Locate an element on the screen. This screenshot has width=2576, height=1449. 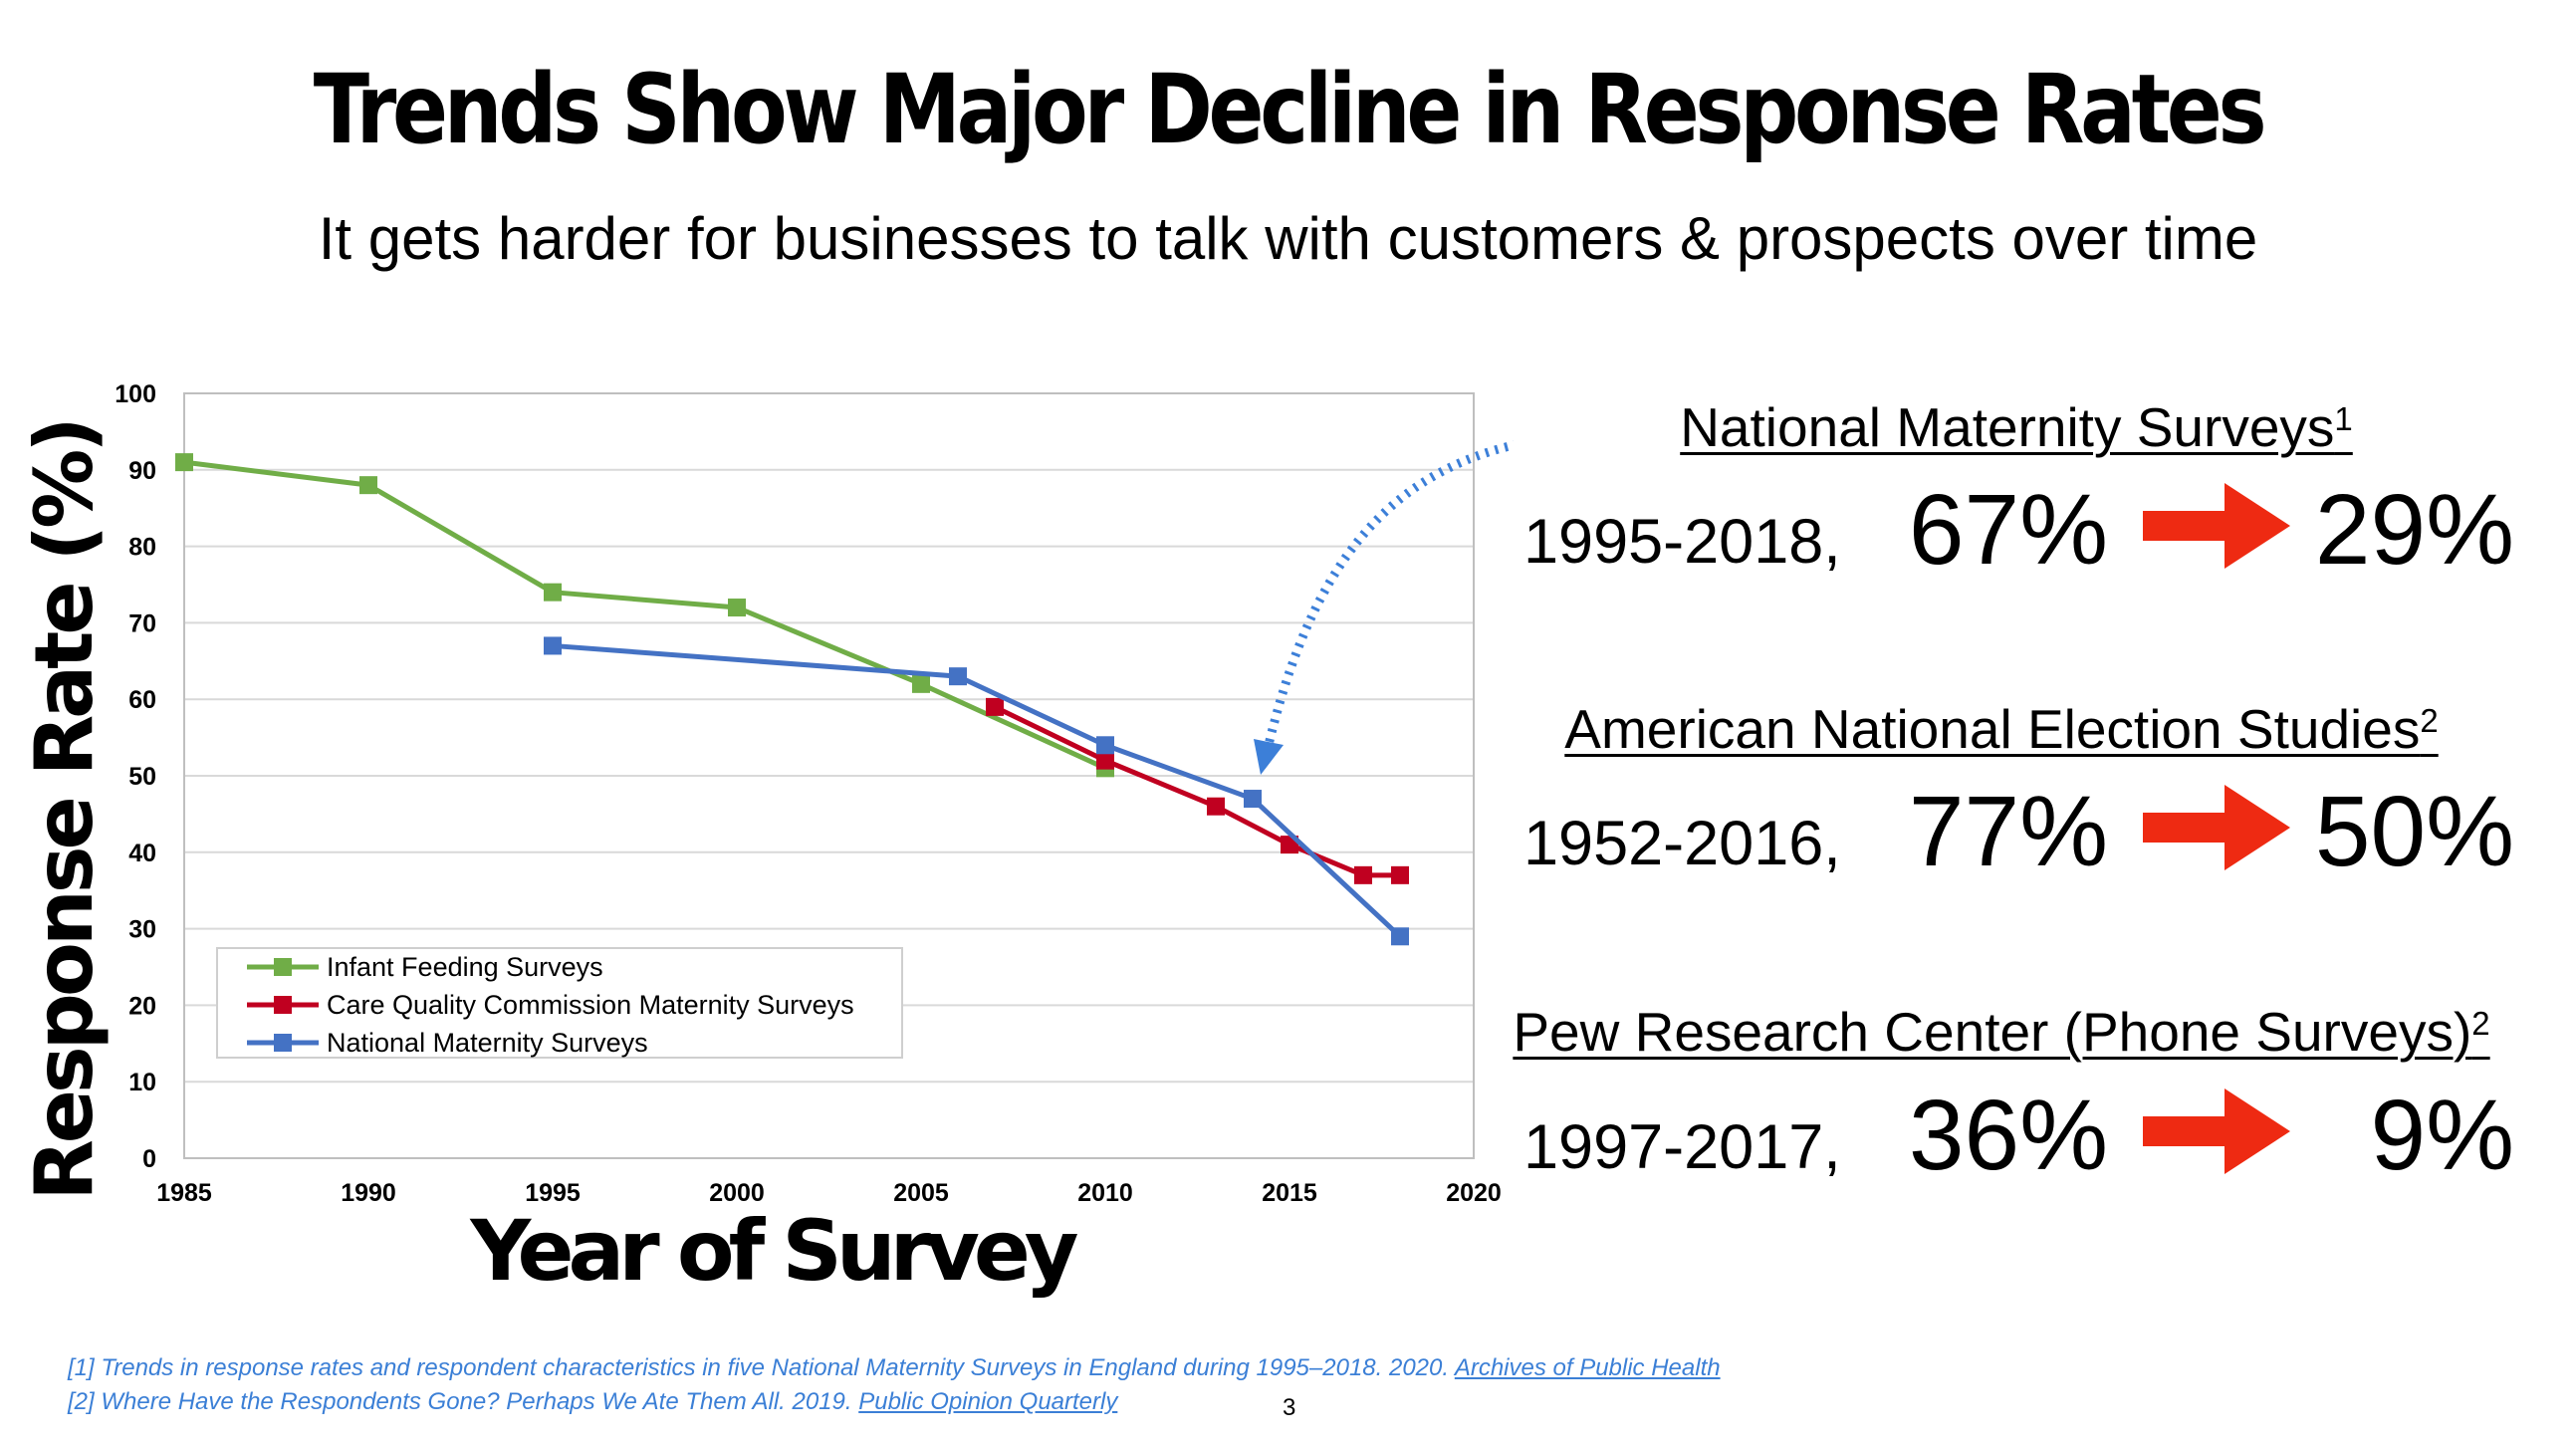
x-tick-label: 2015 is located at coordinates (1289, 1193).